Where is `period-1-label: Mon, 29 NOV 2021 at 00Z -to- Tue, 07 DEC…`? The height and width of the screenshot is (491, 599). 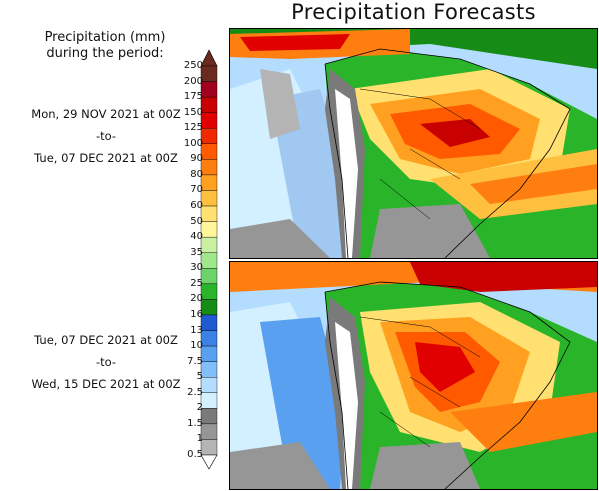 period-1-label: Mon, 29 NOV 2021 at 00Z -to- Tue, 07 DEC… is located at coordinates (106, 136).